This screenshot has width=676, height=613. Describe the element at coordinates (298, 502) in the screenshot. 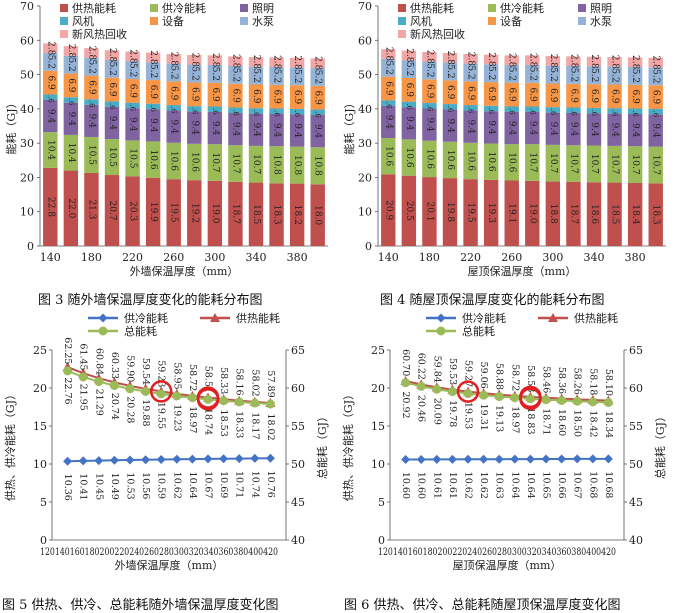

I see `y-tick-label-right: 45` at that location.